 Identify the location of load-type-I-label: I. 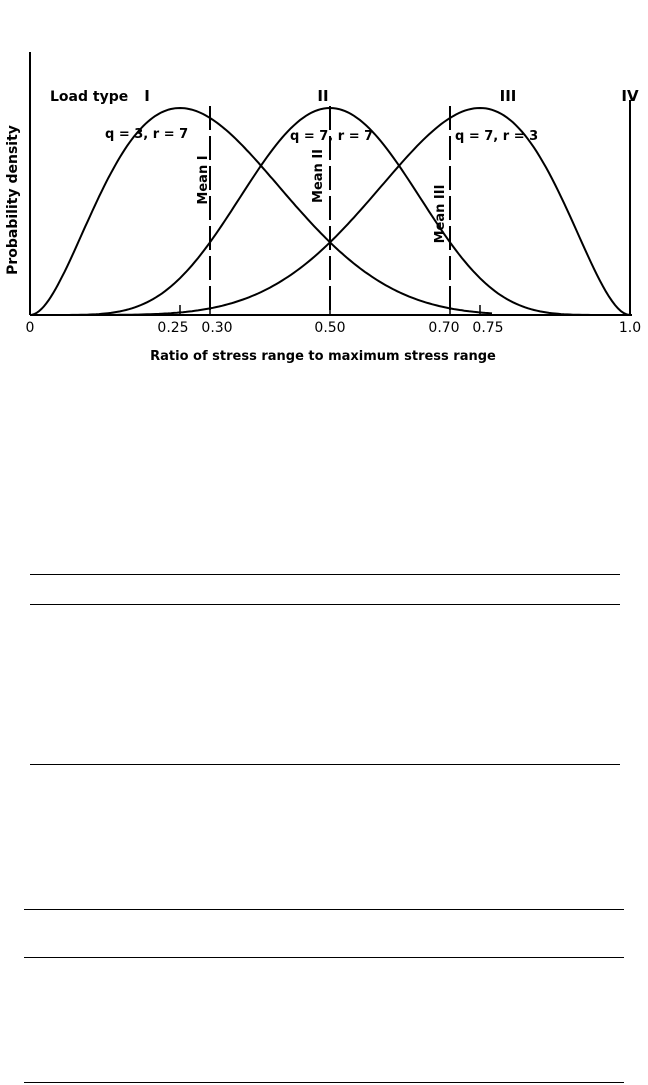
(147, 96).